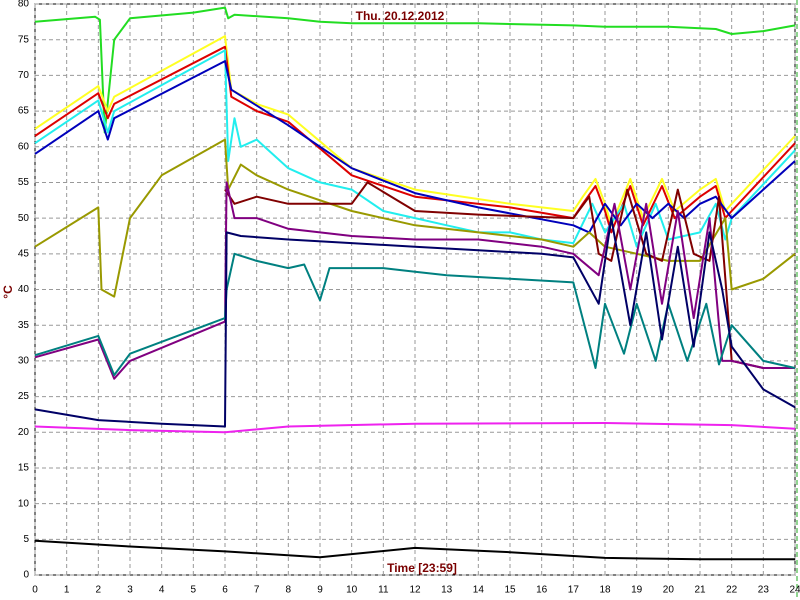 The width and height of the screenshot is (800, 600). I want to click on y-tick-label: 10, so click(24, 503).